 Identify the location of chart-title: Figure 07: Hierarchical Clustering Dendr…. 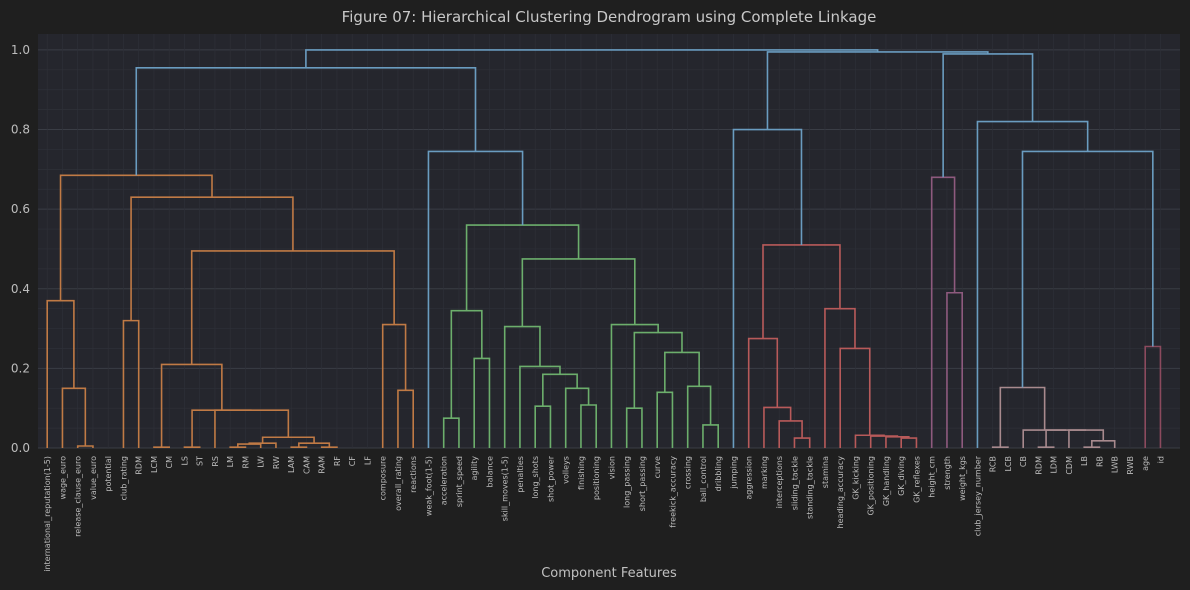
(609, 17).